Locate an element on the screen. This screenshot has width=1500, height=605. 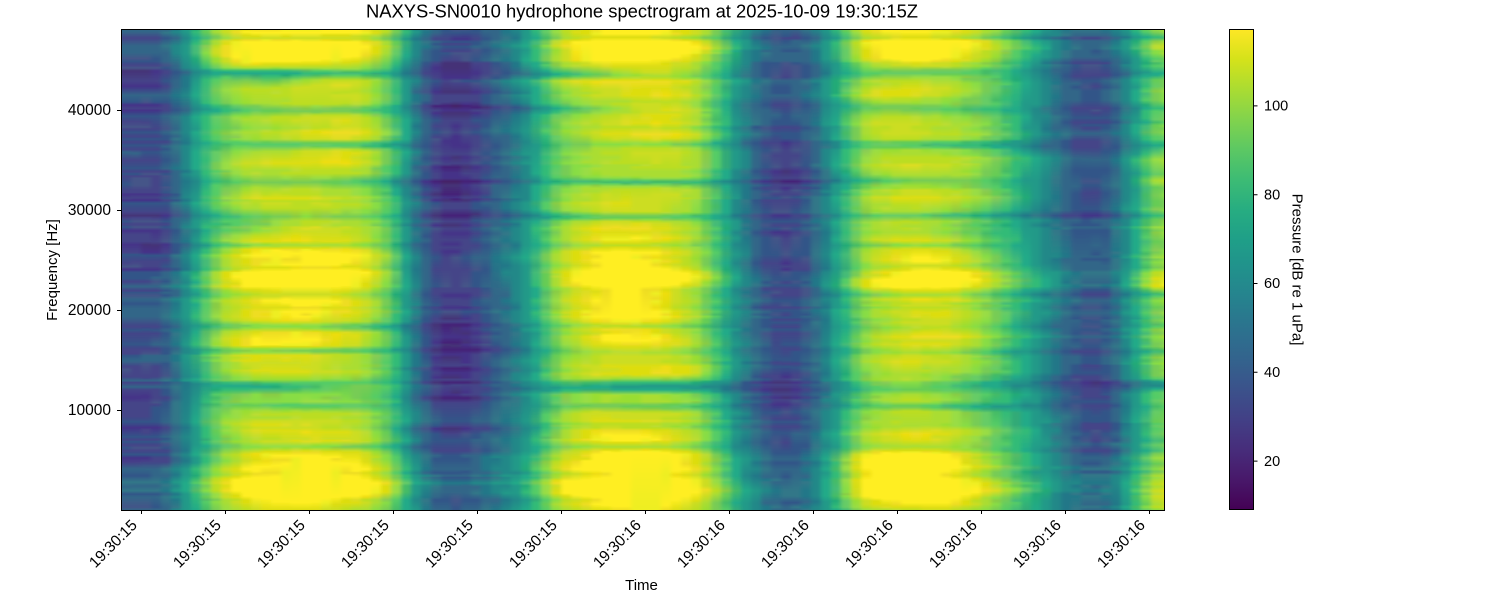
svg-text: 20000 is located at coordinates (89, 310).